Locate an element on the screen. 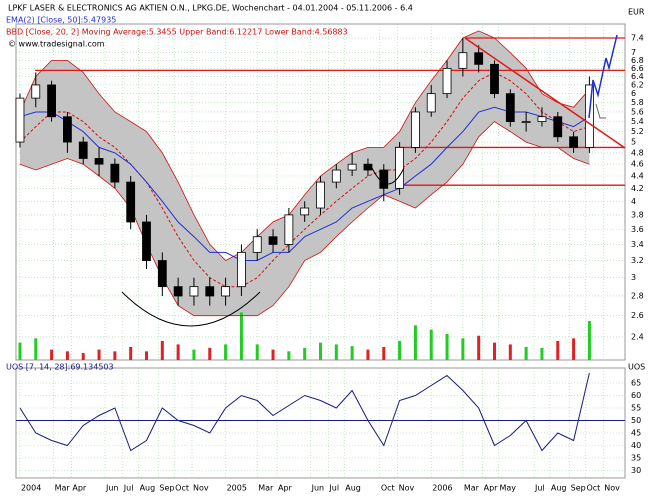 This screenshot has height=499, width=666. trend-line is located at coordinates (545, 93).